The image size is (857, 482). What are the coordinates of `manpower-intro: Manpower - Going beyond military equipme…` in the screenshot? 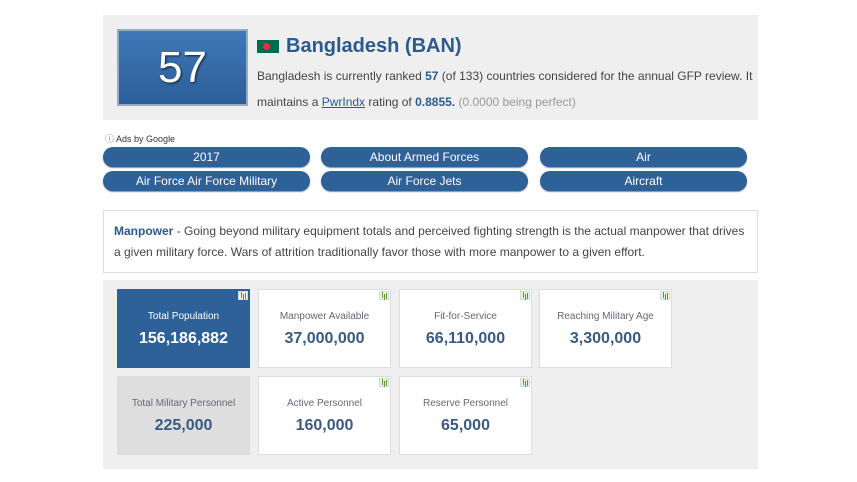 It's located at (430, 241).